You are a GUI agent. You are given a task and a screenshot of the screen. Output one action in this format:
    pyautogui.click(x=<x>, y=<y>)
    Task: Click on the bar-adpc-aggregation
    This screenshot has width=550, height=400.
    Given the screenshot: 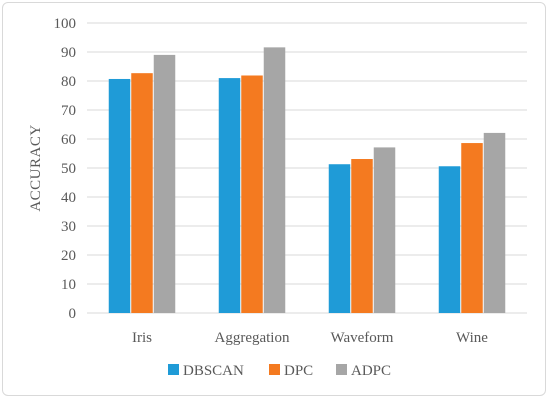 What is the action you would take?
    pyautogui.click(x=274, y=180)
    